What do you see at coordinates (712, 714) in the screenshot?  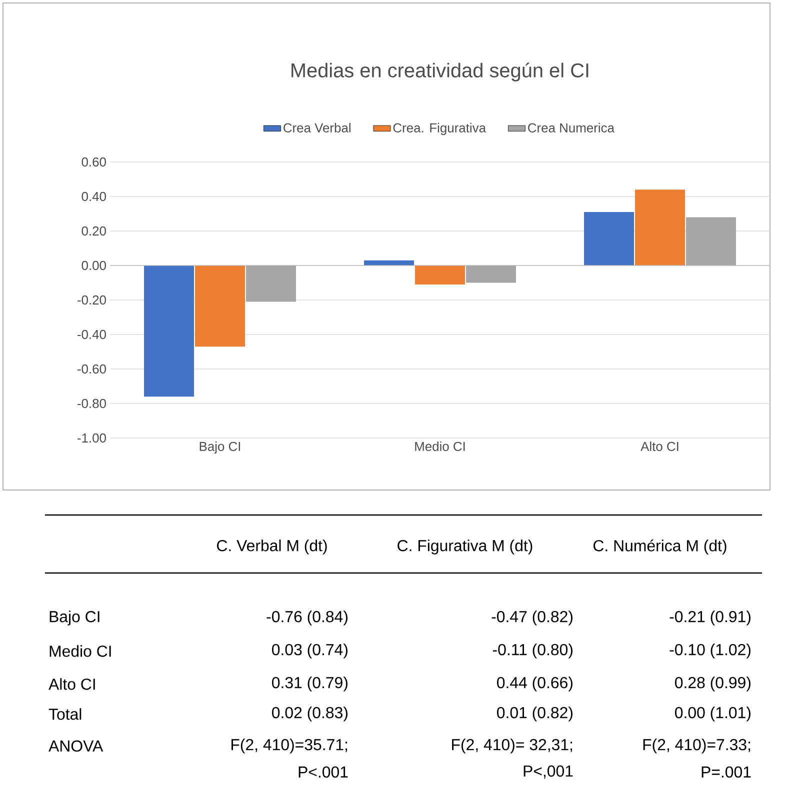 I see `text: 0.00 (1.01)` at bounding box center [712, 714].